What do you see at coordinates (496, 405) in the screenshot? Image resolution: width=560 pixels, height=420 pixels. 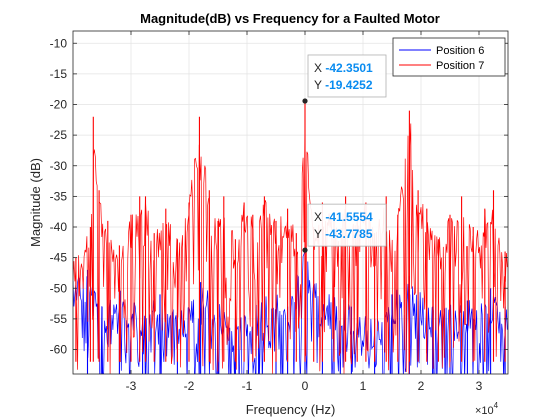 I see `x-axis-exponent-power: 4` at bounding box center [496, 405].